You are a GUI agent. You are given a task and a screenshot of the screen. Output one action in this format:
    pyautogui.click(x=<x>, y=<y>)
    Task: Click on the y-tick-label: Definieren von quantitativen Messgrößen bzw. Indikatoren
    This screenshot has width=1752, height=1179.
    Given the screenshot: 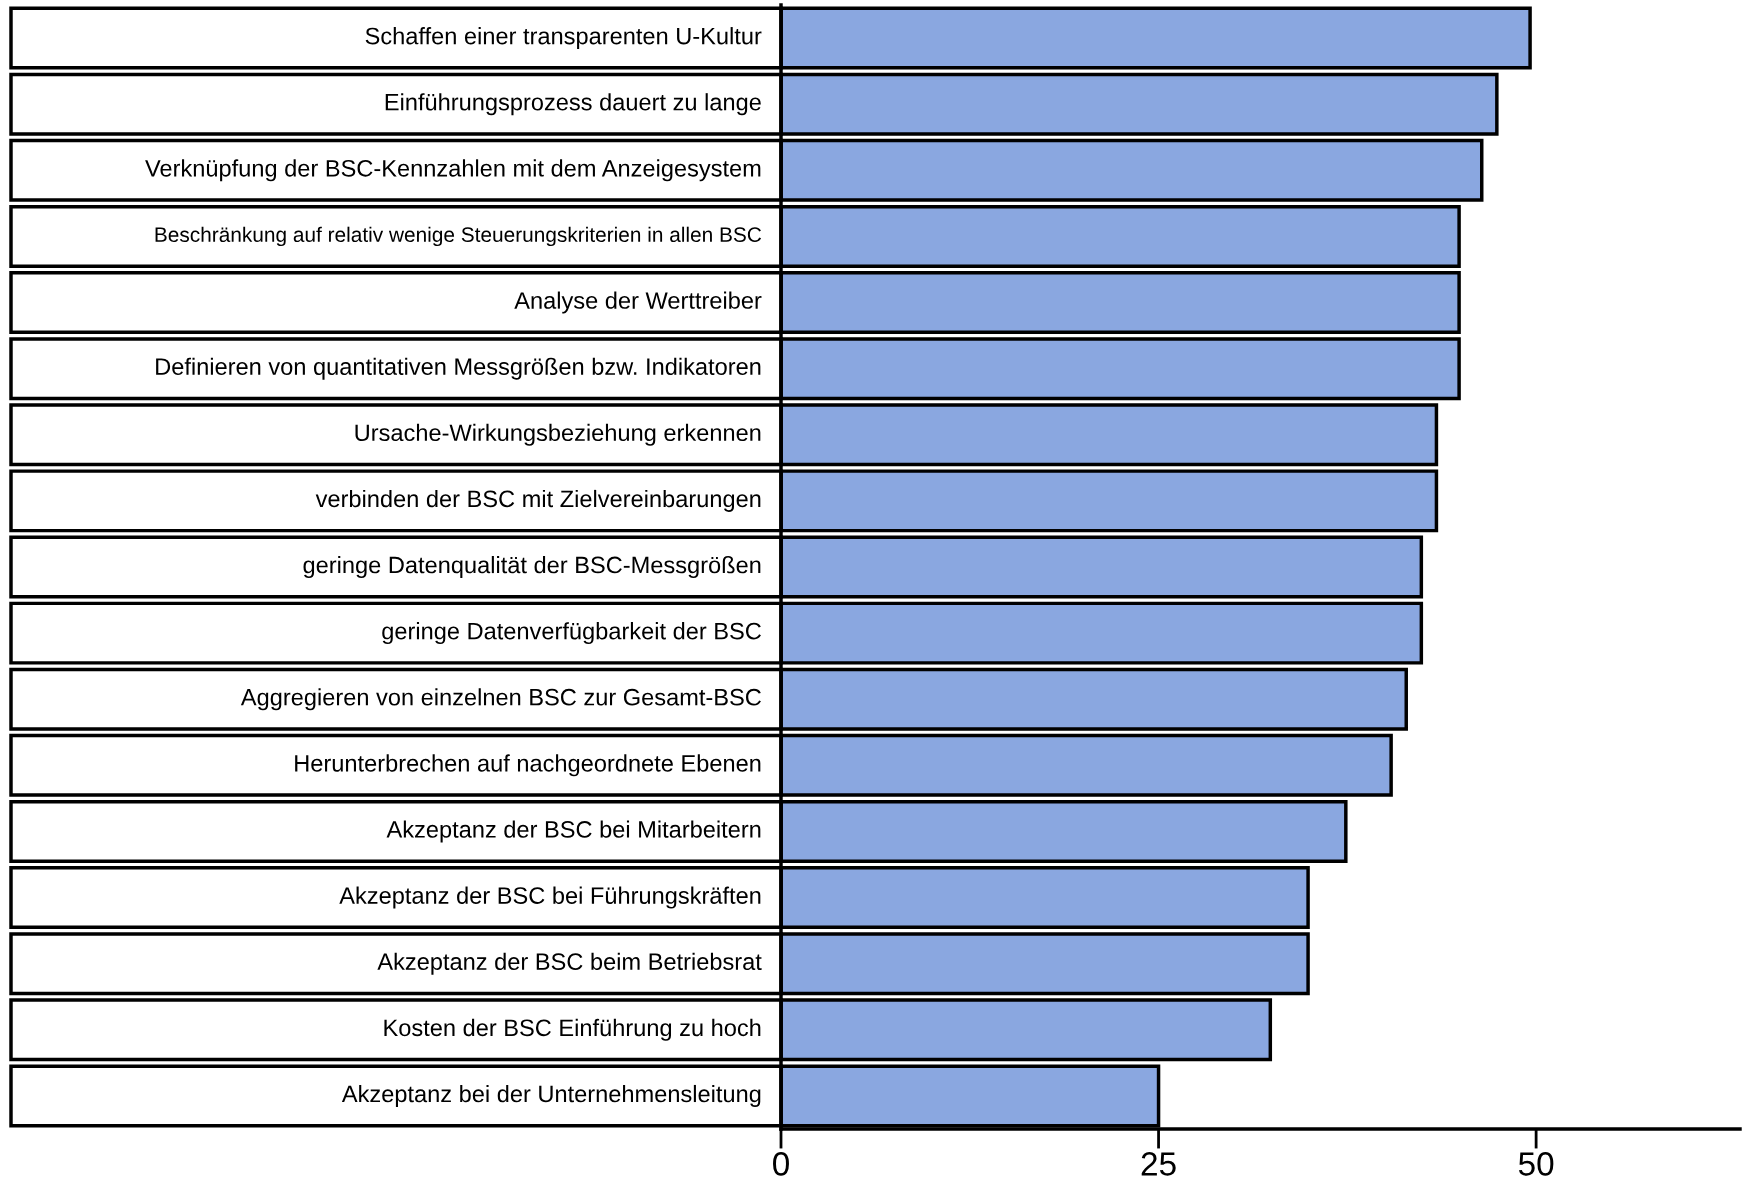 What is the action you would take?
    pyautogui.click(x=458, y=368)
    